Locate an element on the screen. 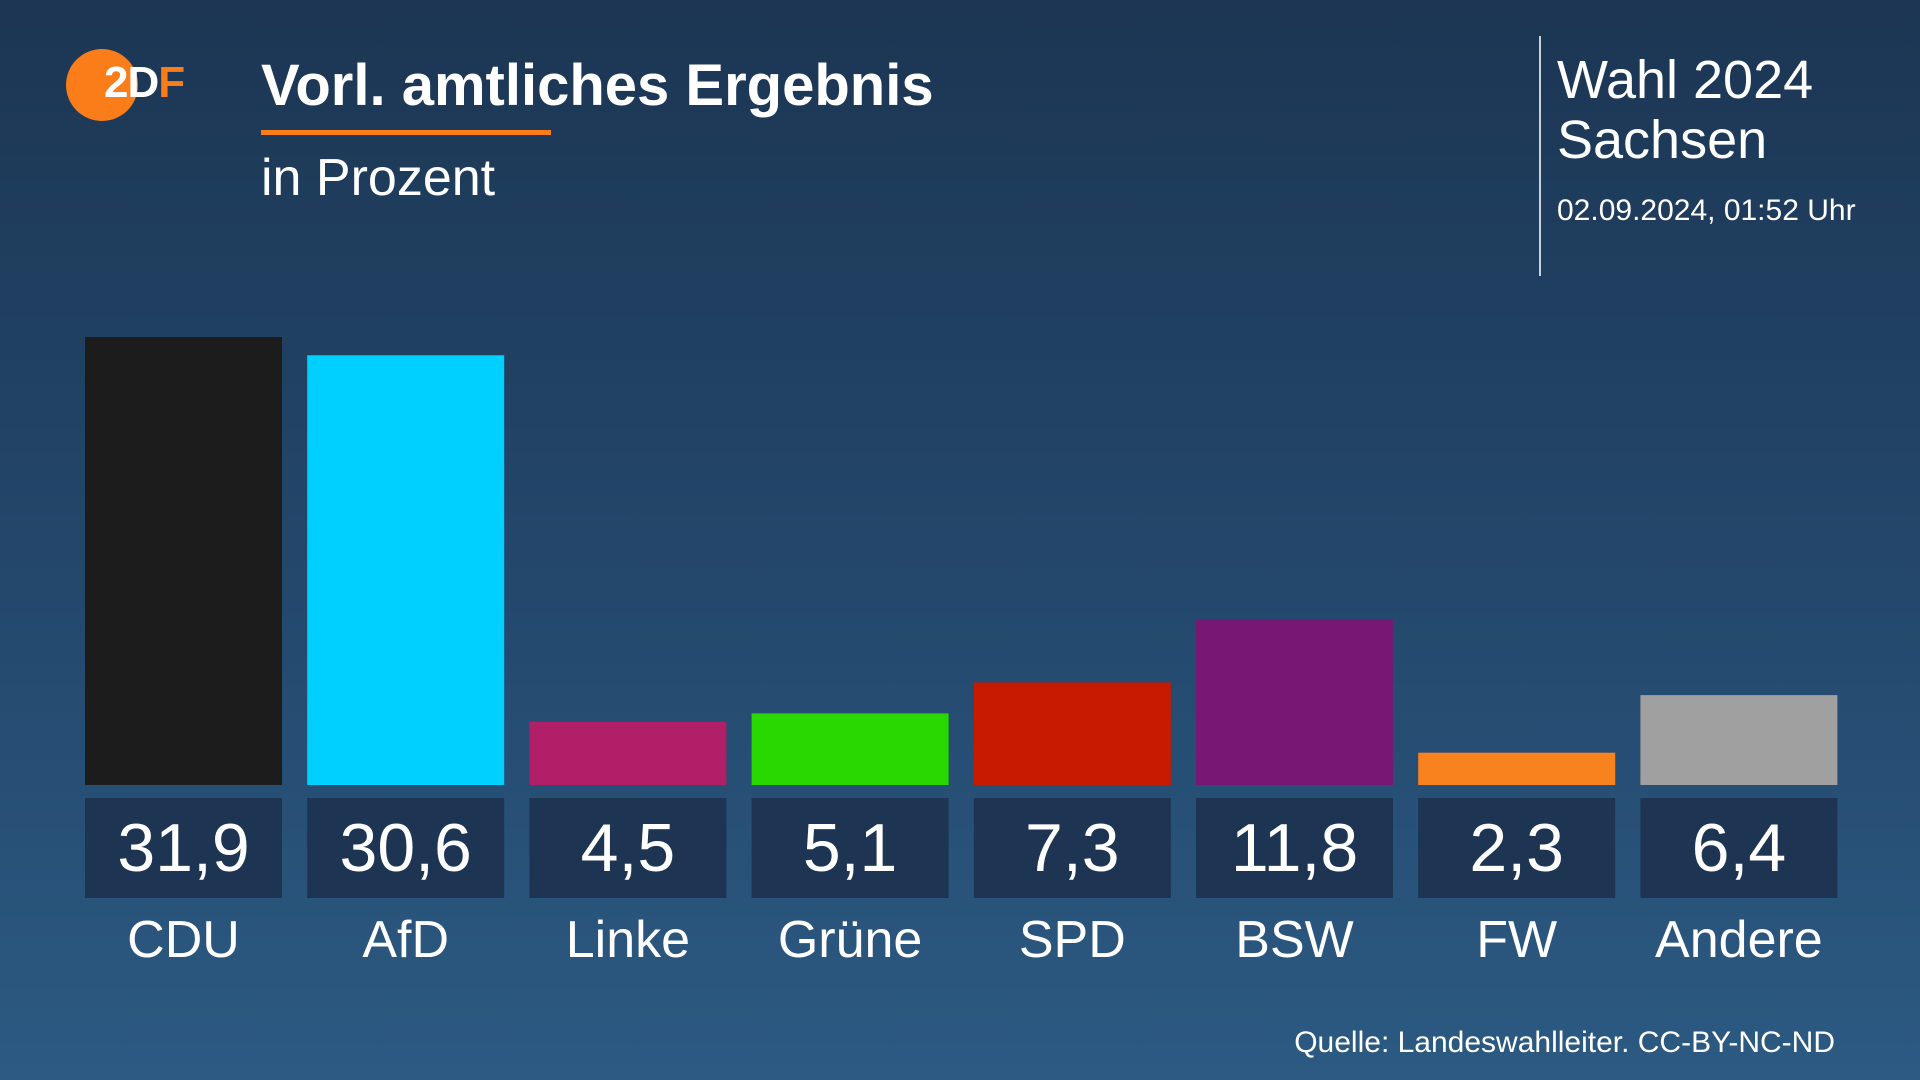 This screenshot has height=1080, width=1920. bar-afd is located at coordinates (406, 570).